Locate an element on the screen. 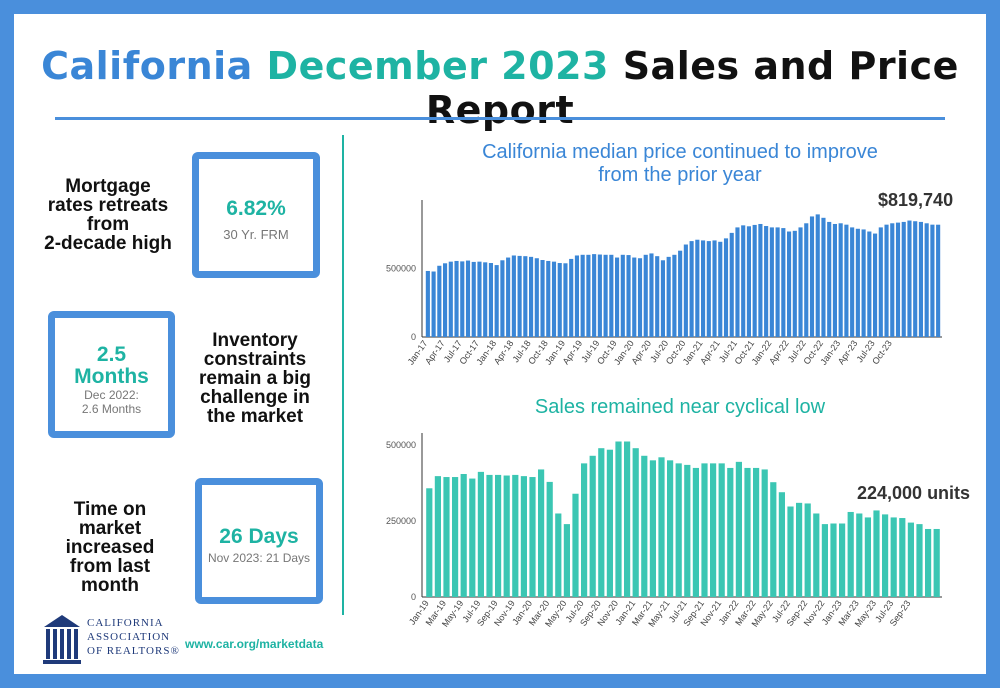 The height and width of the screenshot is (688, 1000). mortgage-text-line: from is located at coordinates (108, 224).